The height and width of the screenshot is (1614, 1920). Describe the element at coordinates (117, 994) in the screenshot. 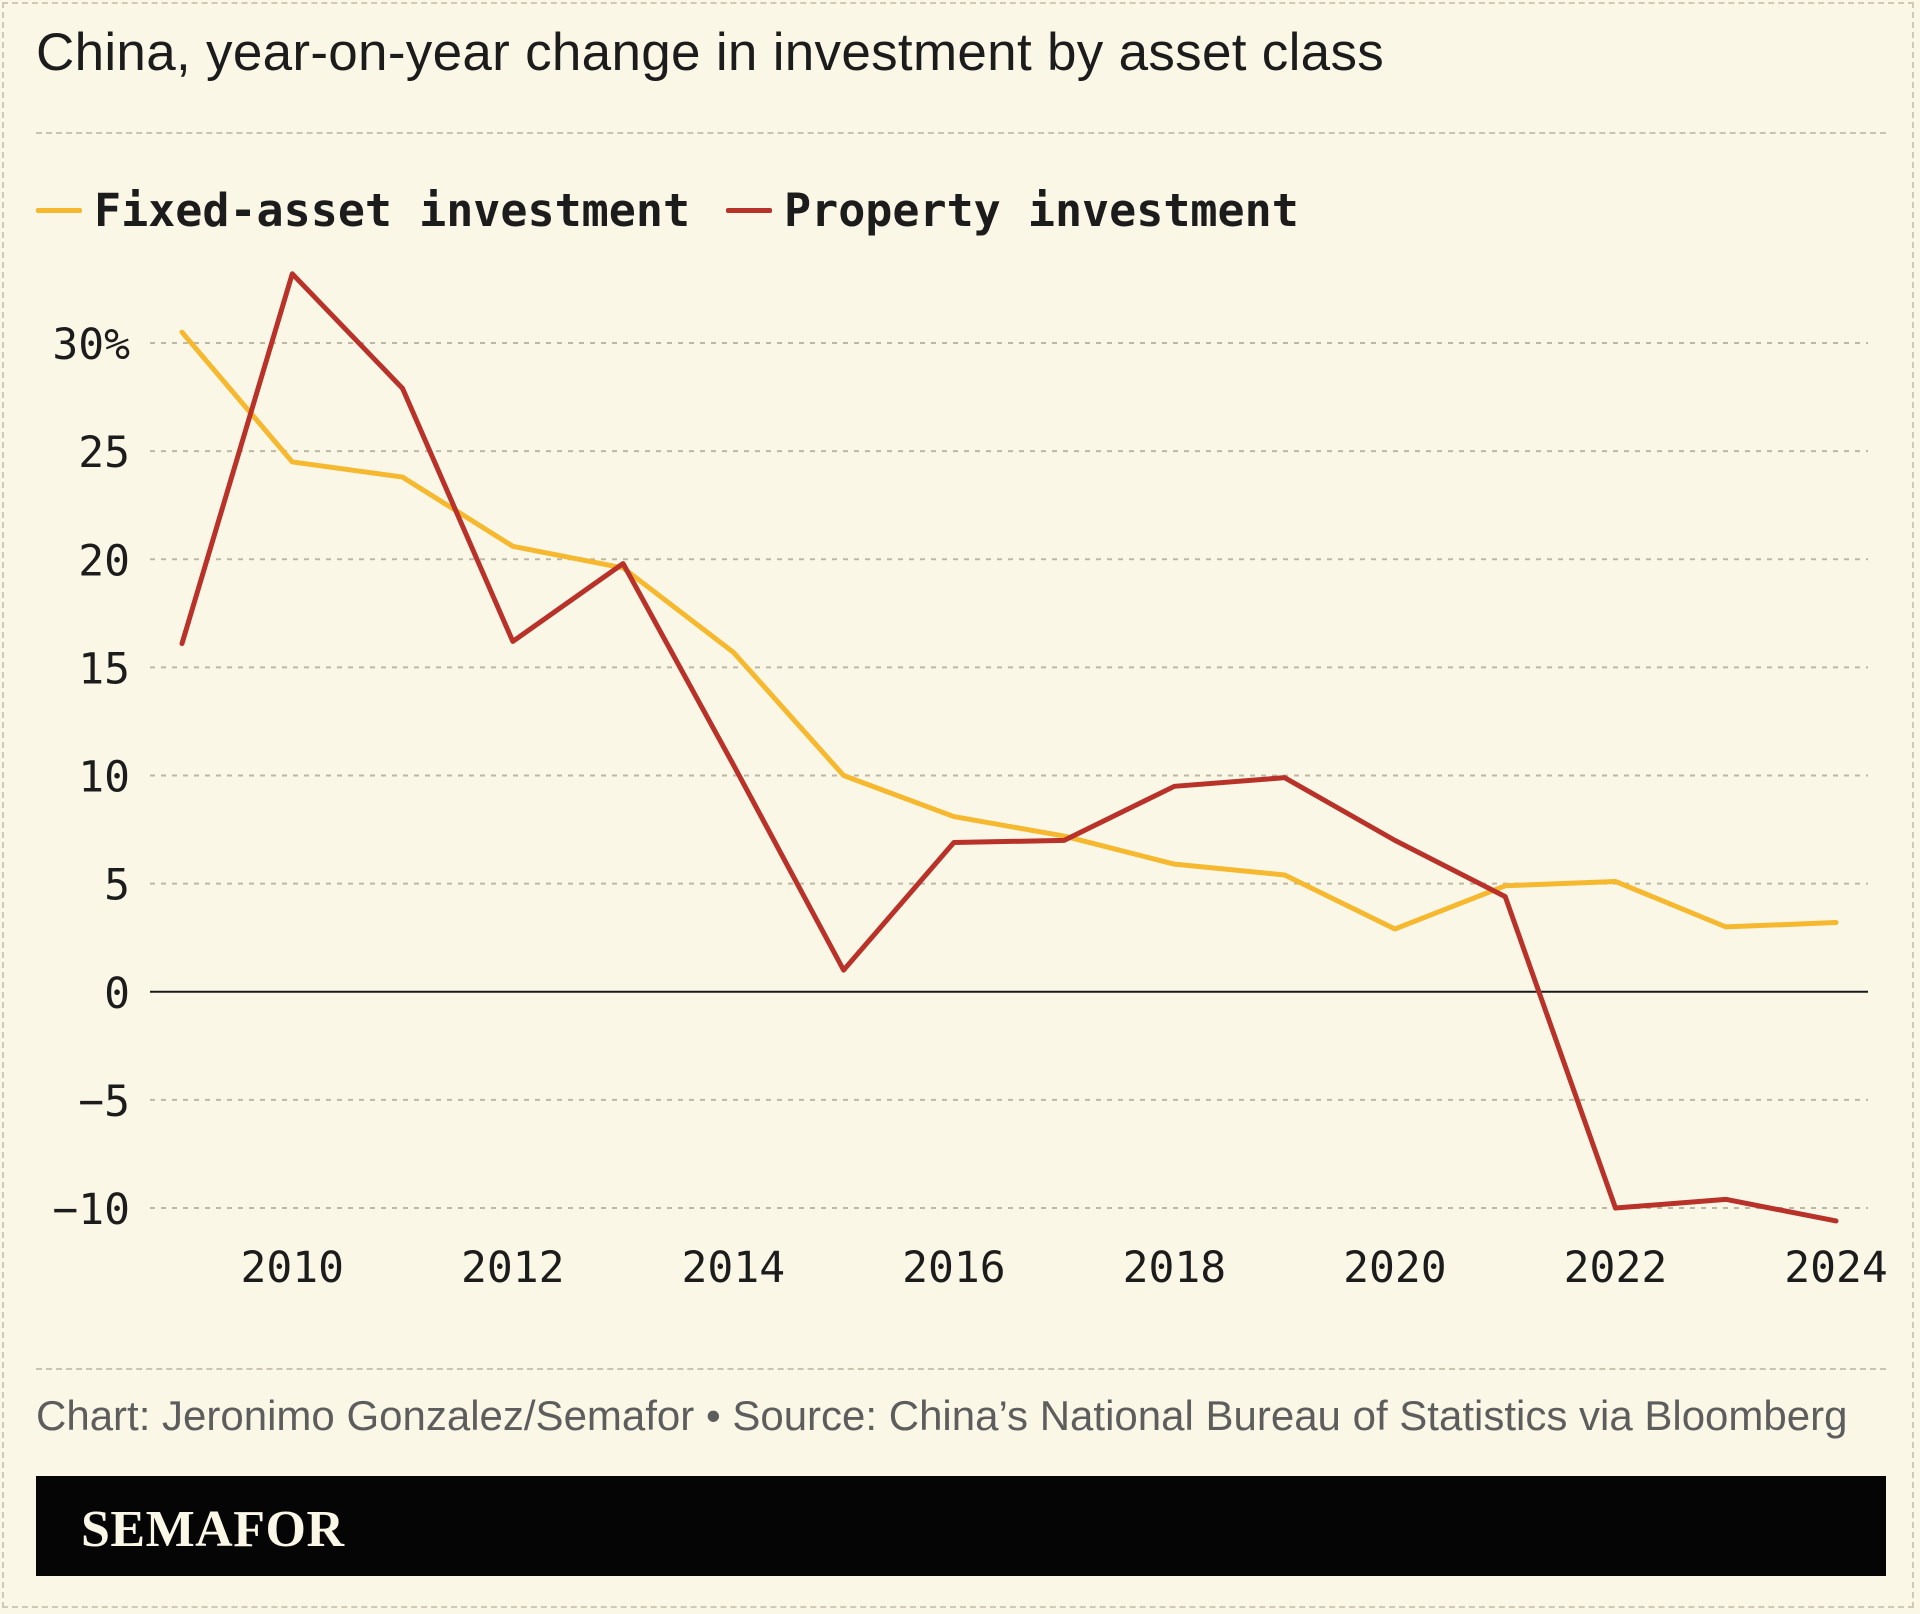

I see `y-tick-label: 0` at that location.